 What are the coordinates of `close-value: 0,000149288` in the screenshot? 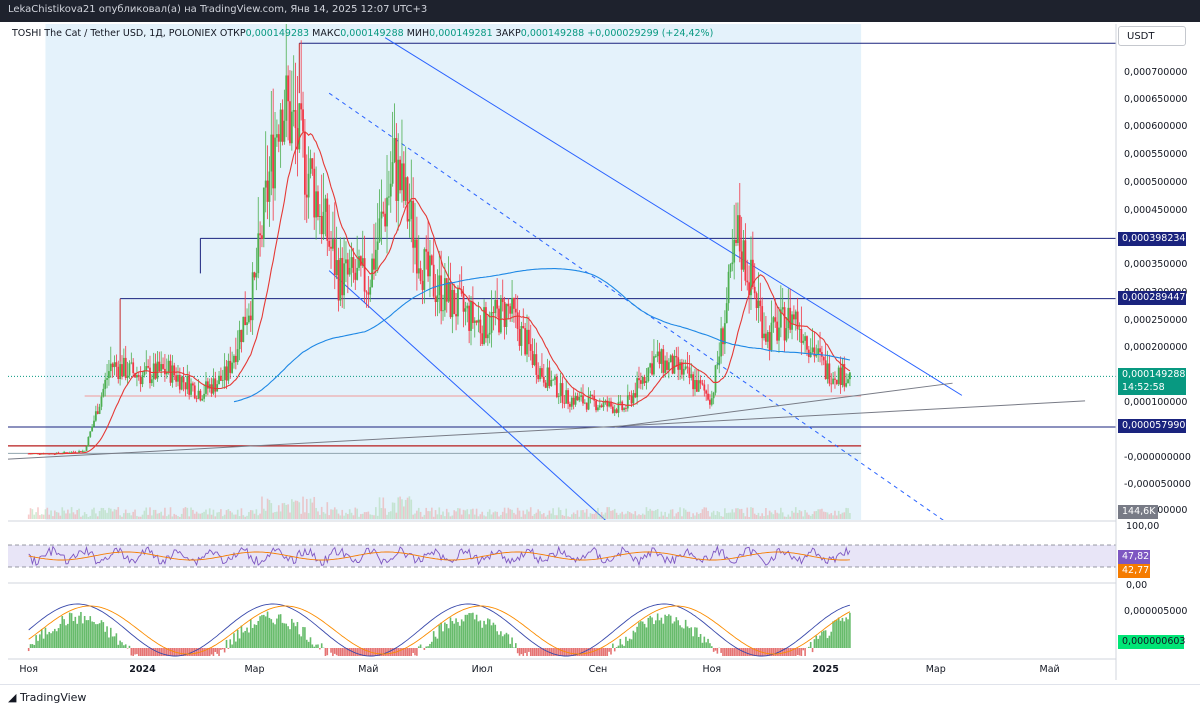 It's located at (552, 33).